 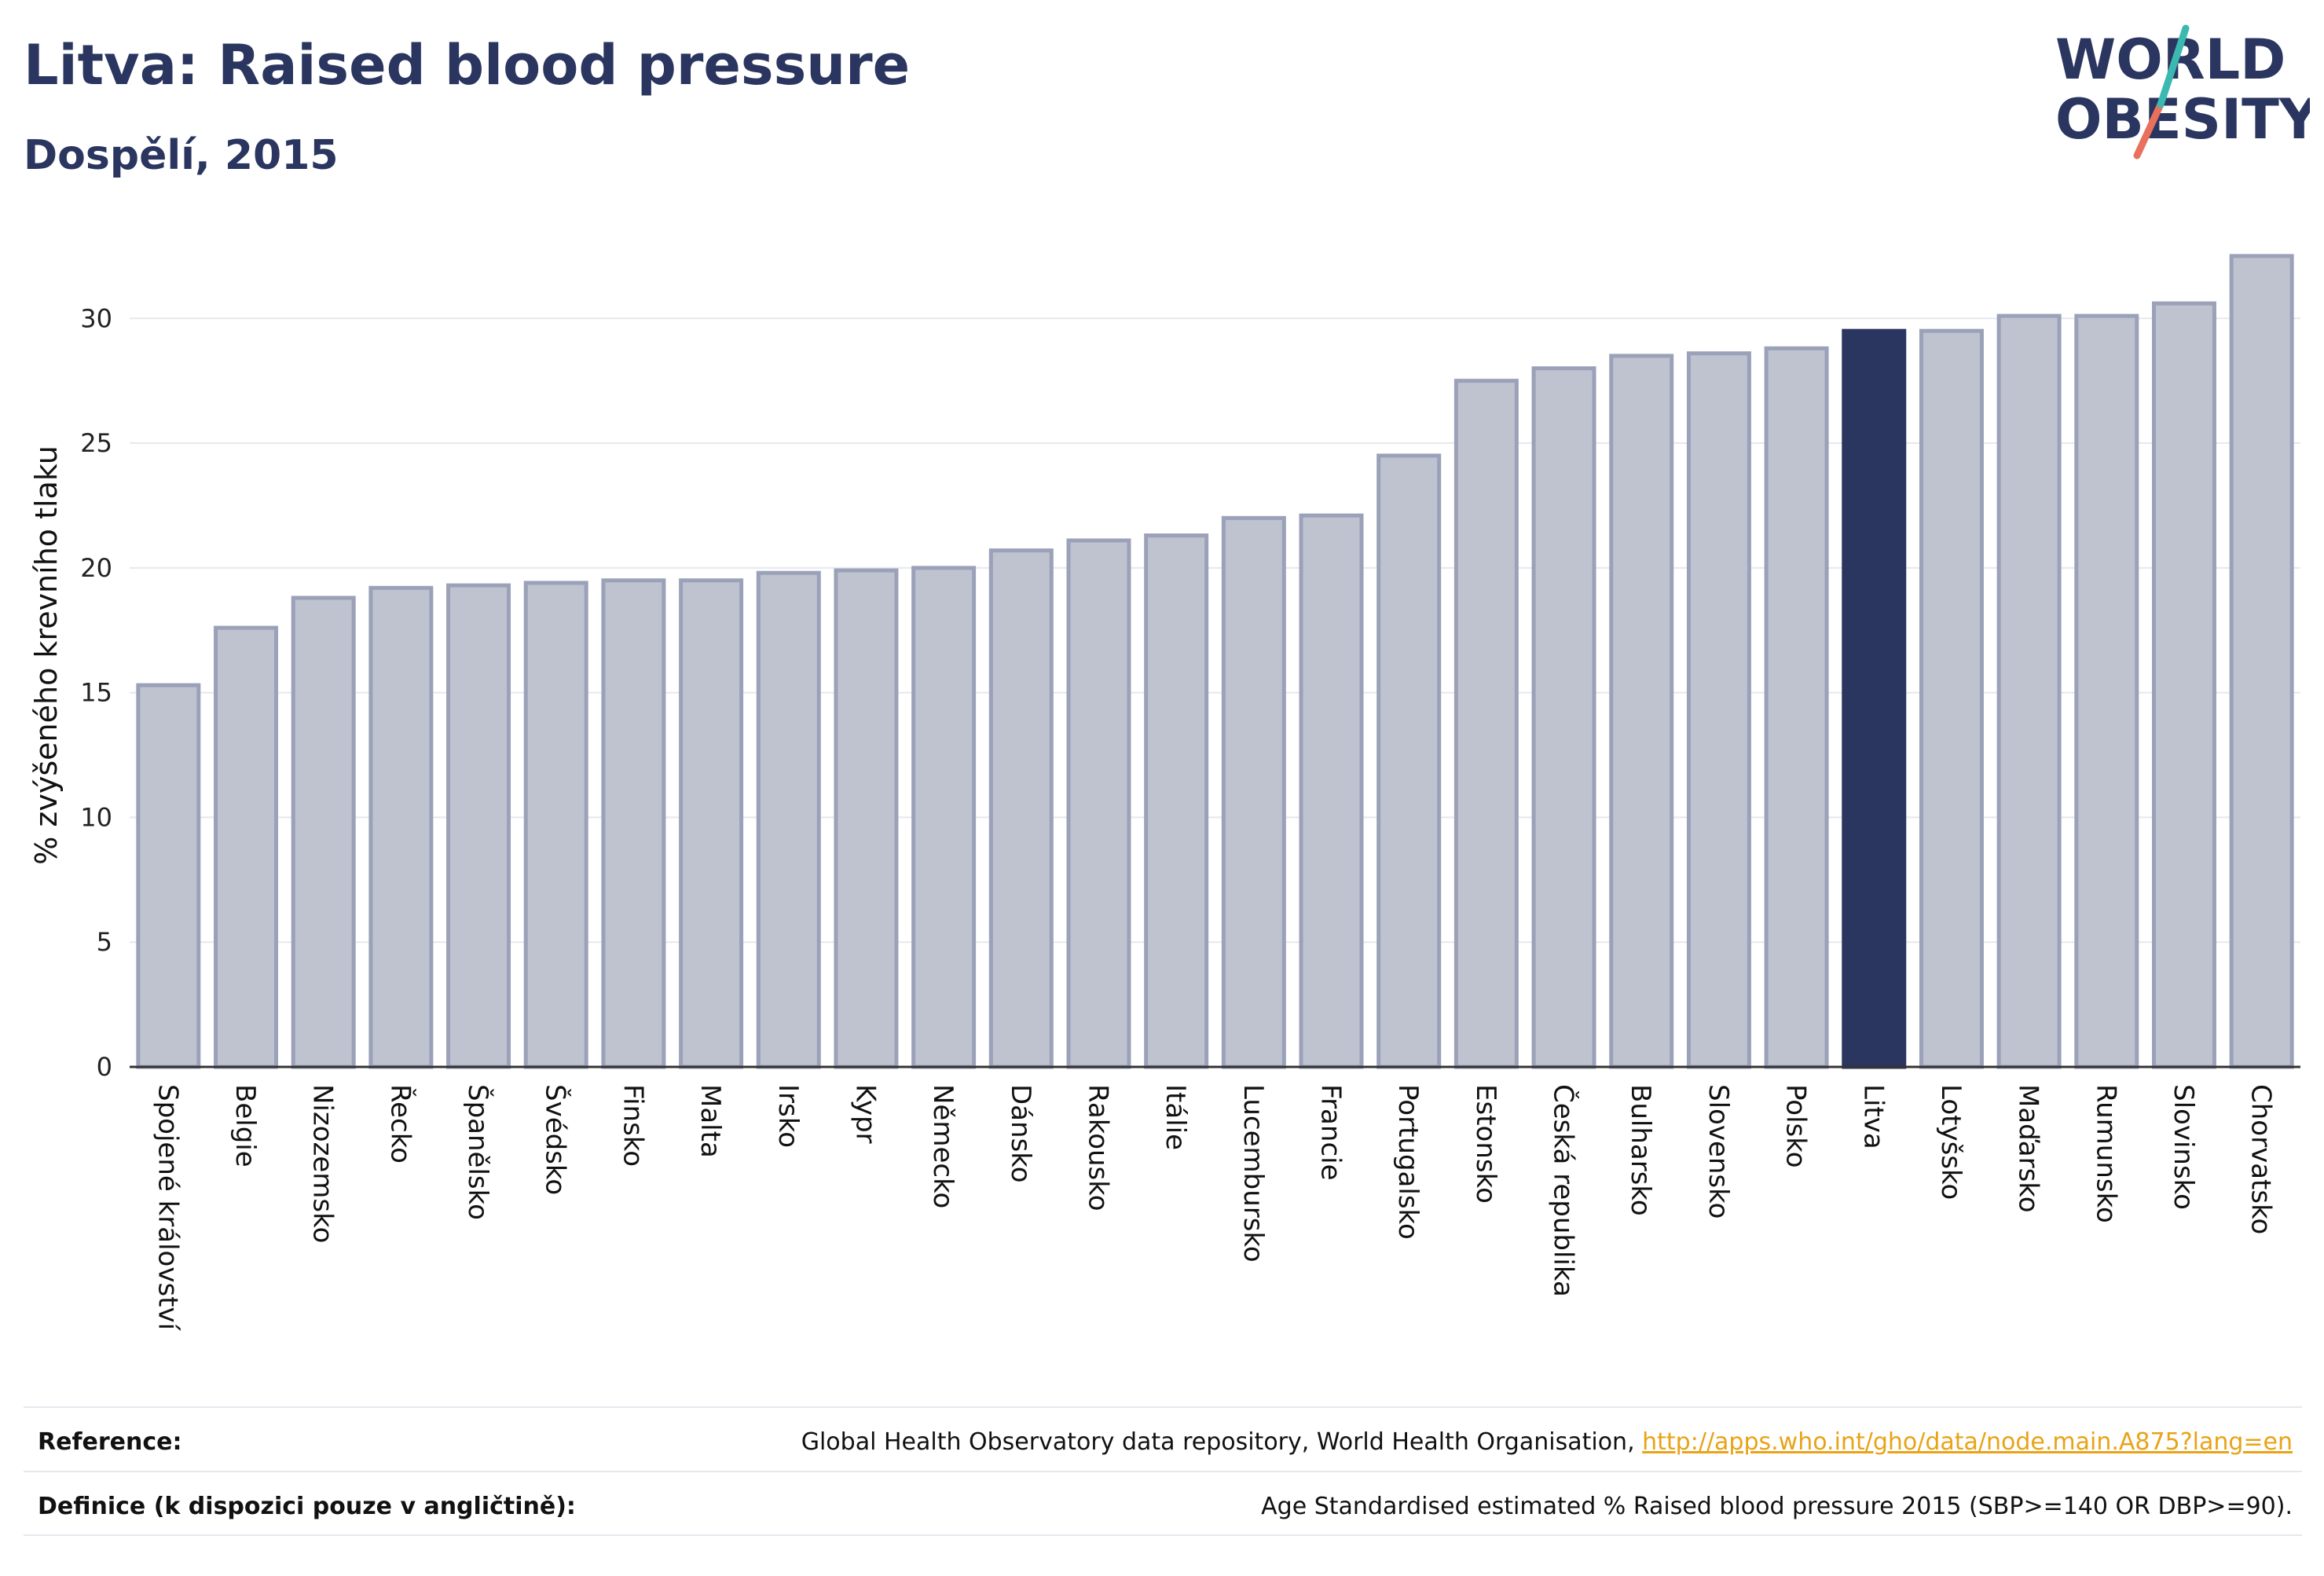 What do you see at coordinates (1176, 801) in the screenshot?
I see `bar-itálie` at bounding box center [1176, 801].